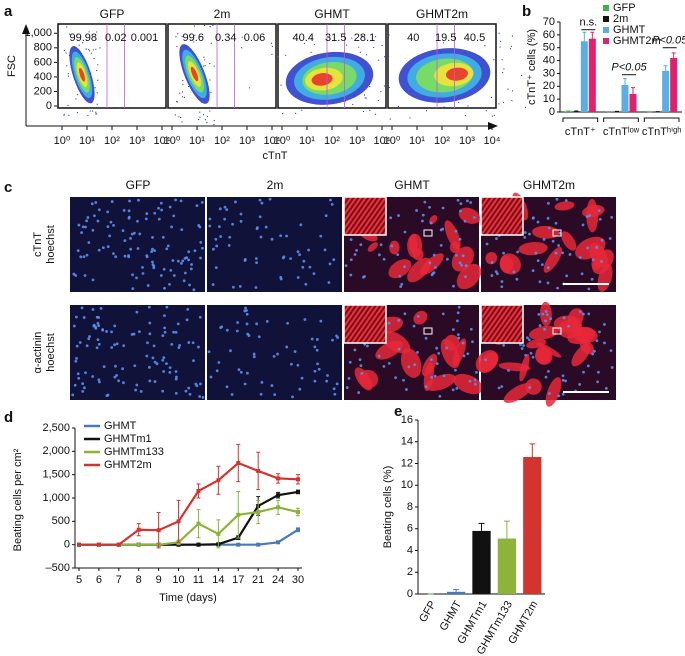 Image resolution: width=685 pixels, height=656 pixels. Describe the element at coordinates (218, 580) in the screenshot. I see `x-tick-label: 14` at that location.